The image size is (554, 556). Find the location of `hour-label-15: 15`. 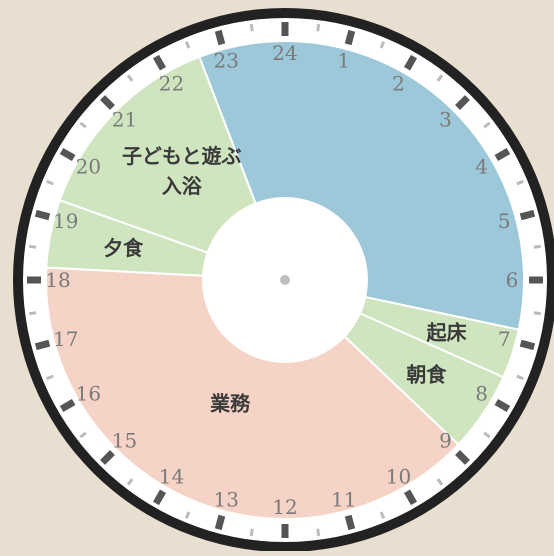

hour-label-15: 15 is located at coordinates (124, 441).